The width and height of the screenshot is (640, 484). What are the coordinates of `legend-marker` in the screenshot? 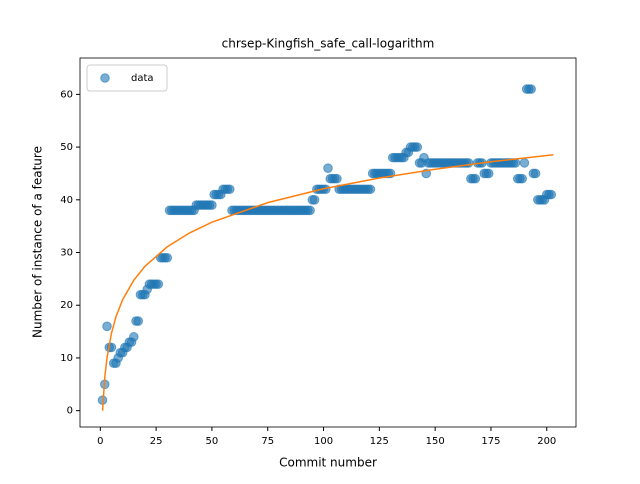 It's located at (105, 78).